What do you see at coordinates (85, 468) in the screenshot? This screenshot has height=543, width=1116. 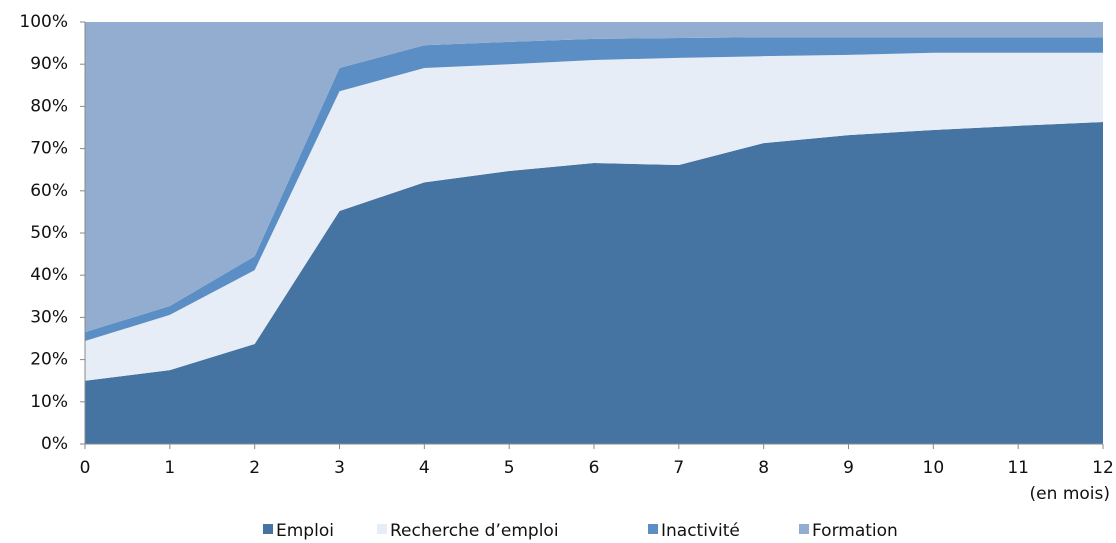 I see `x-tick-label: 0` at bounding box center [85, 468].